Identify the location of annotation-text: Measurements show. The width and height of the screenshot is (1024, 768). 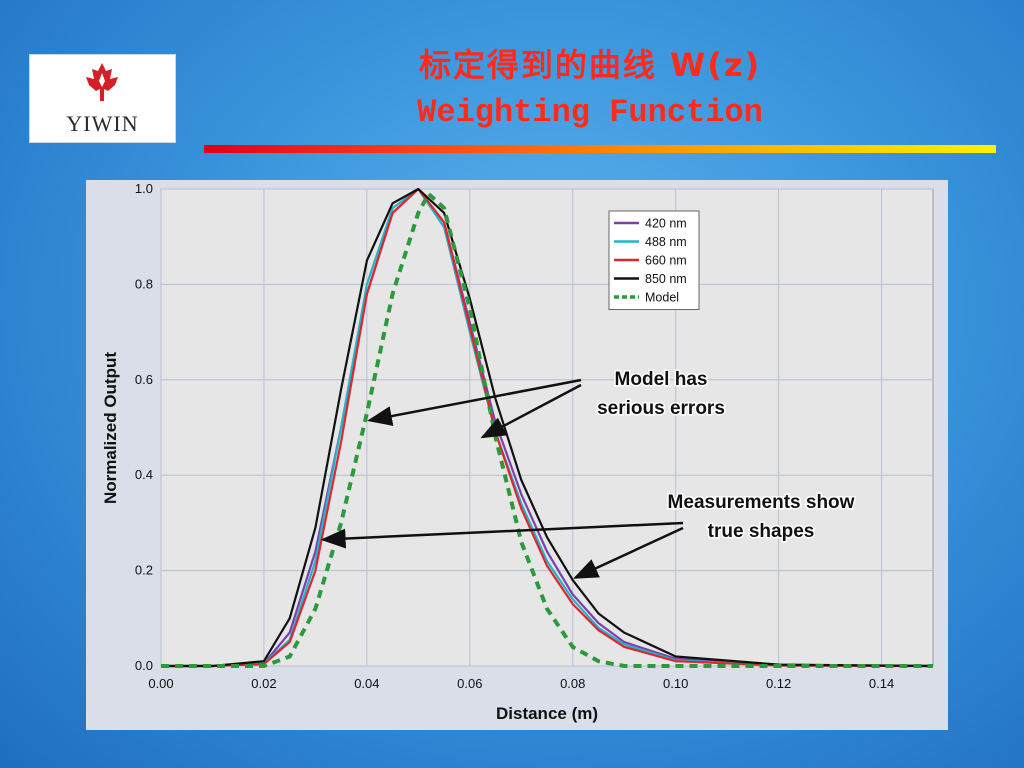
(761, 502).